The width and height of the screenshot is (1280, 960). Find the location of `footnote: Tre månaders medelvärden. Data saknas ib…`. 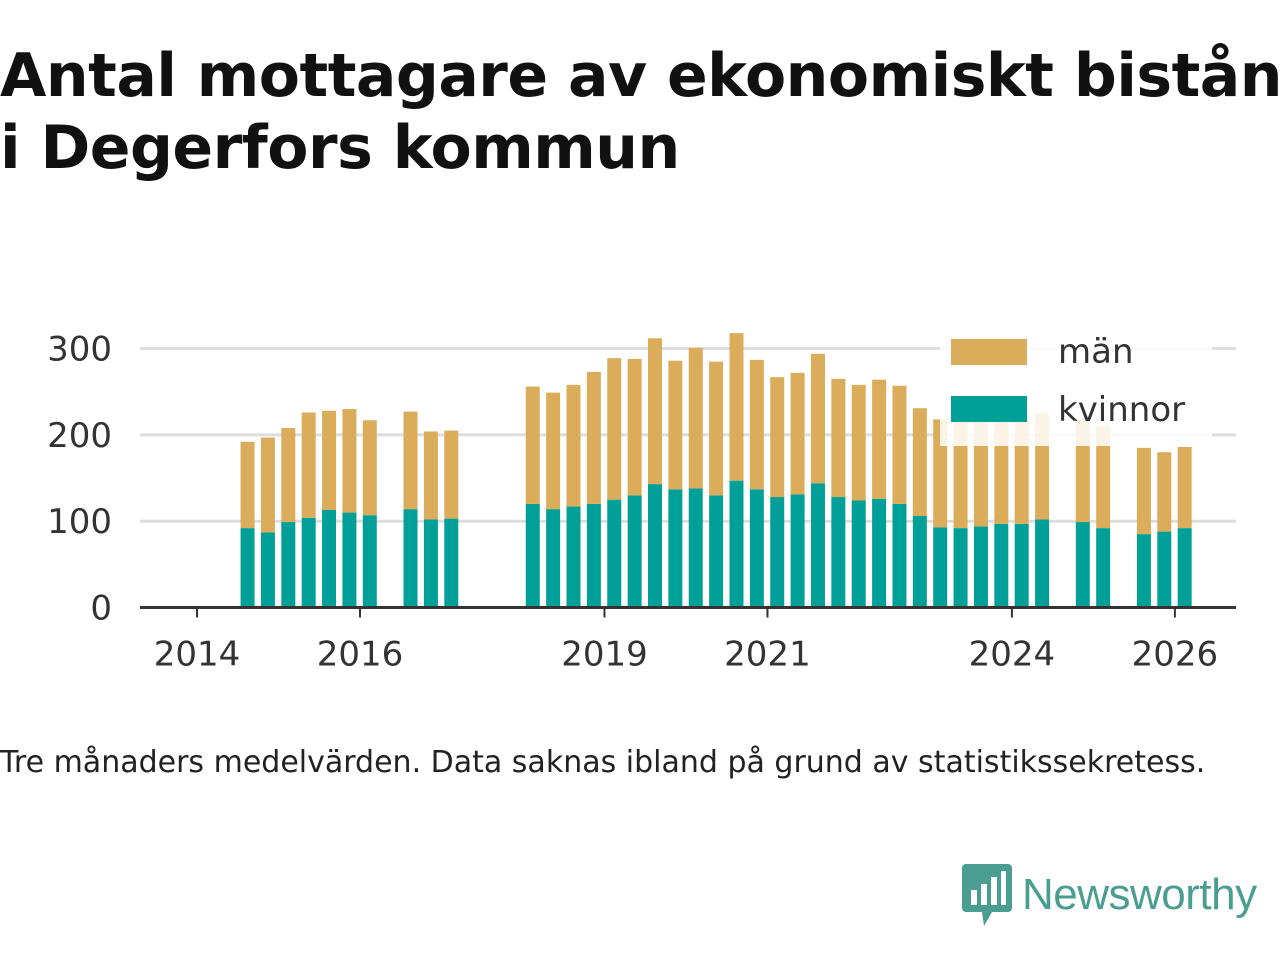

footnote: Tre månaders medelvärden. Data saknas ib… is located at coordinates (603, 762).